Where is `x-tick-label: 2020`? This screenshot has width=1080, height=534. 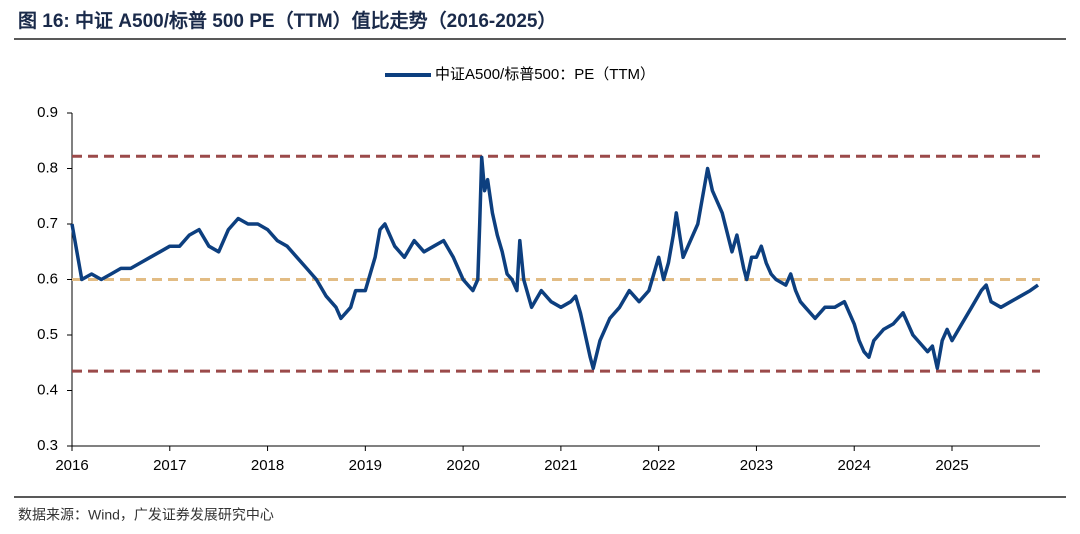 x-tick-label: 2020 is located at coordinates (462, 465).